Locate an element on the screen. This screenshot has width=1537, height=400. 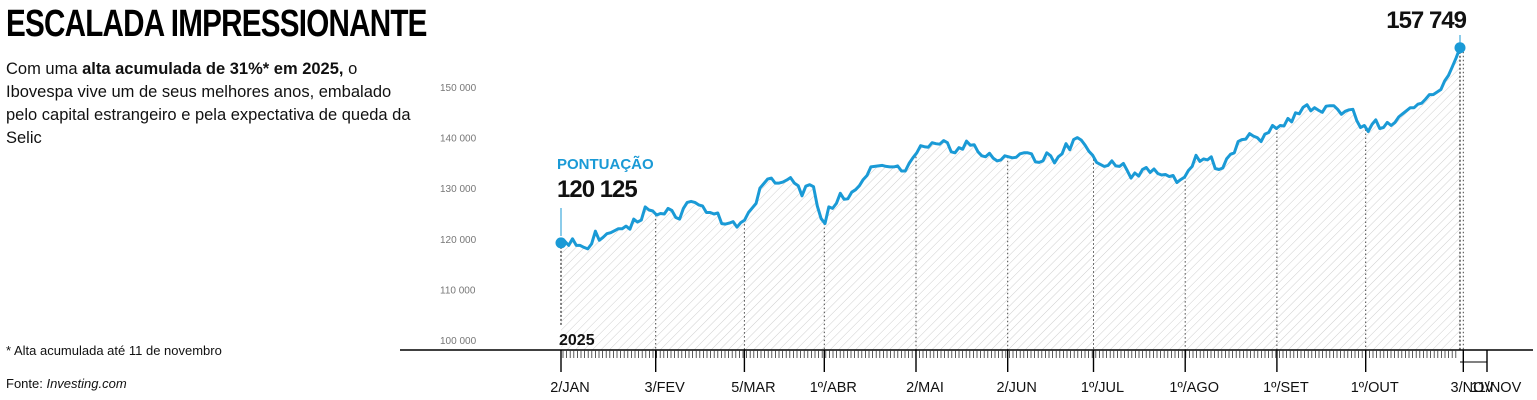
source-label: Fonte: is located at coordinates (26, 383).